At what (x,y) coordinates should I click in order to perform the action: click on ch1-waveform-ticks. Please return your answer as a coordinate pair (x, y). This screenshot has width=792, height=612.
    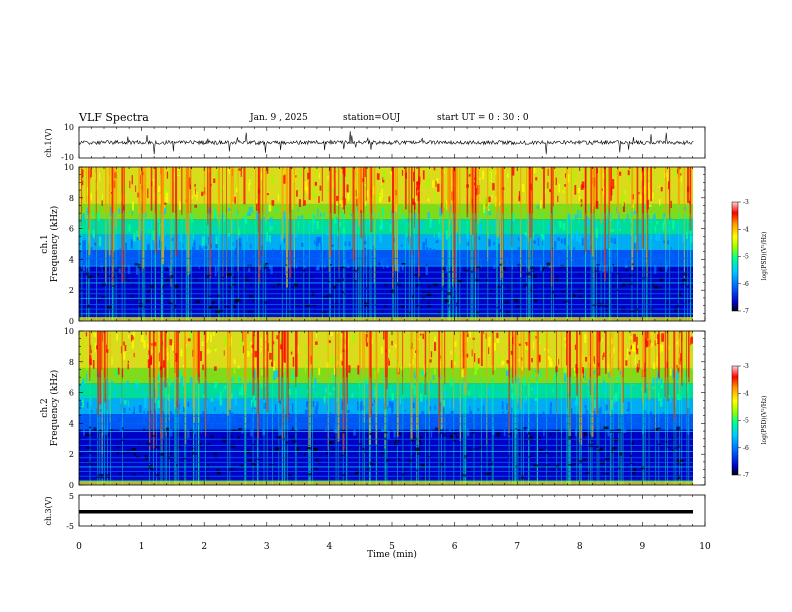
    Looking at the image, I should click on (392, 142).